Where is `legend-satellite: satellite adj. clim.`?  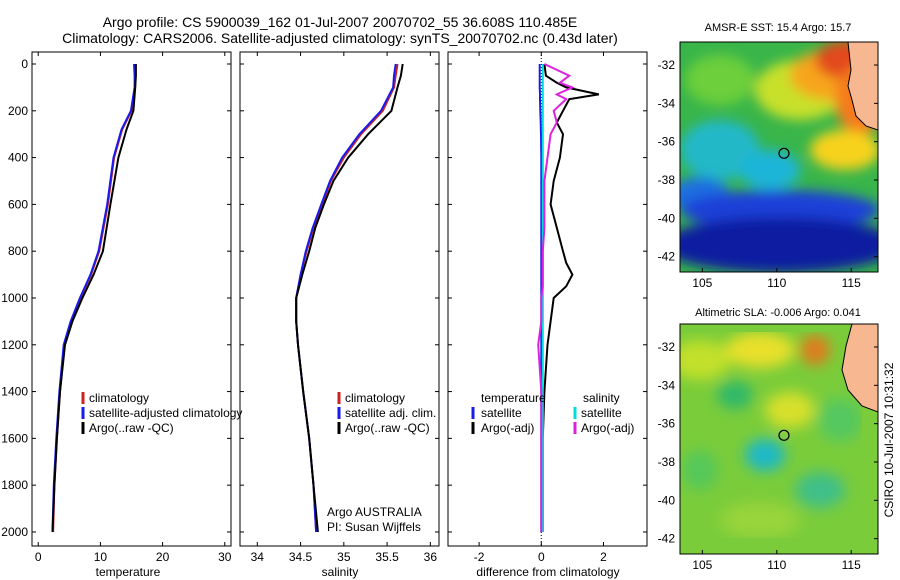
legend-satellite: satellite adj. clim. is located at coordinates (390, 413).